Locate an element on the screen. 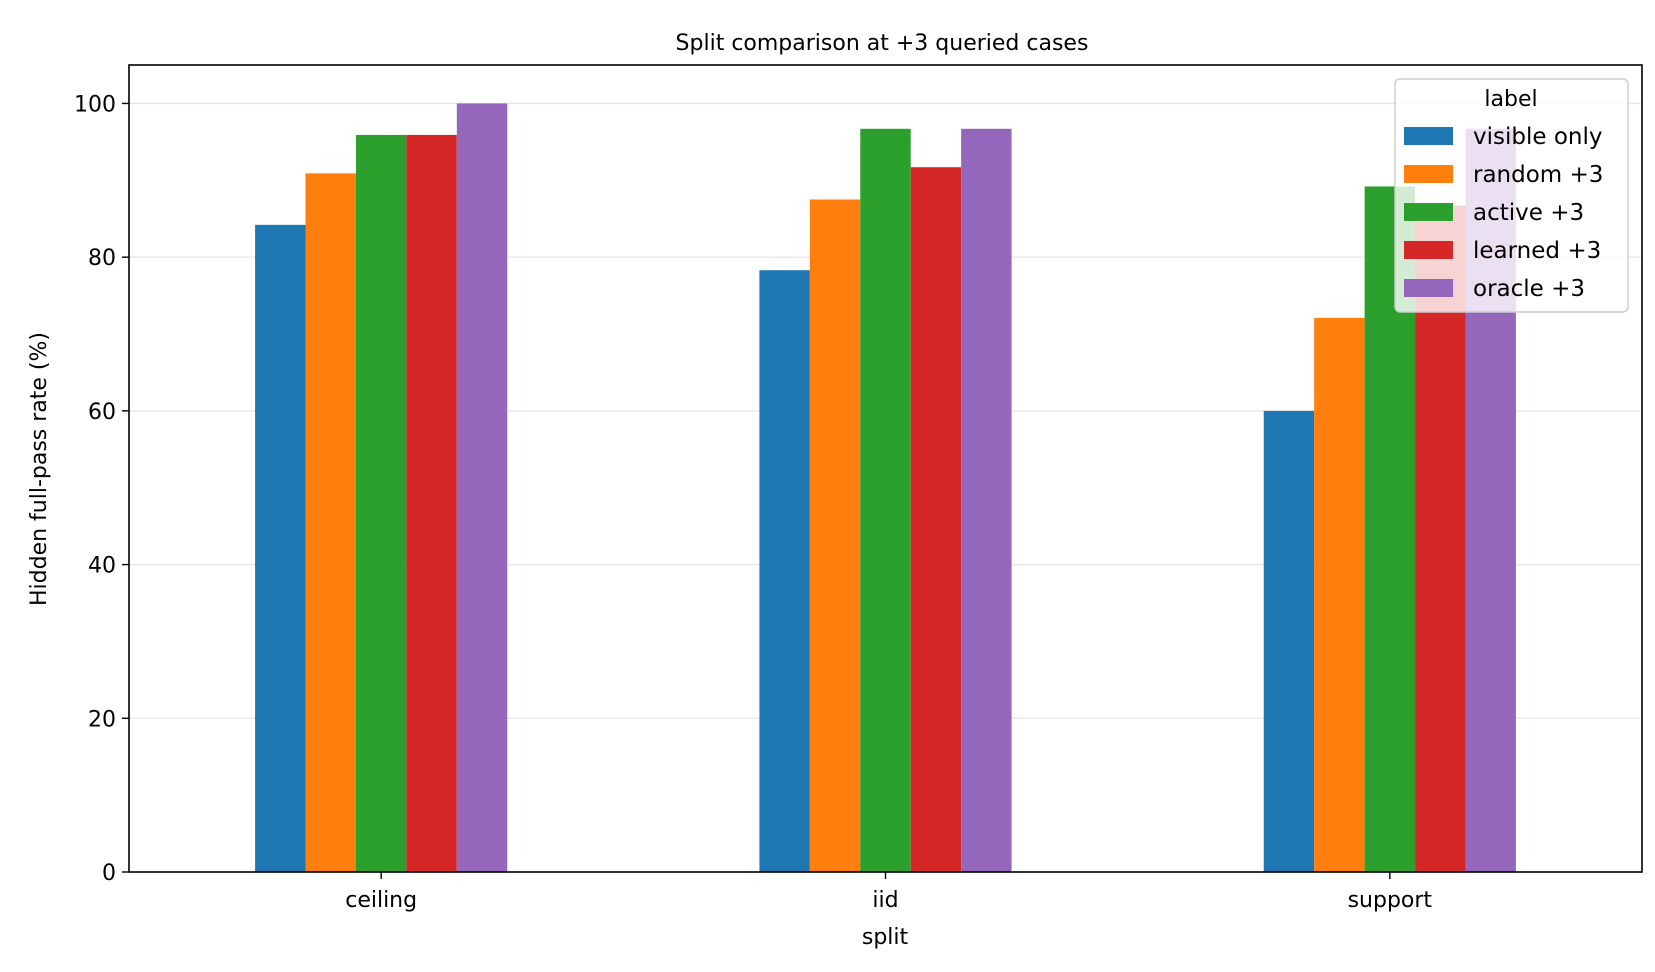 The image size is (1655, 972). bar-random-3-ceiling is located at coordinates (330, 522).